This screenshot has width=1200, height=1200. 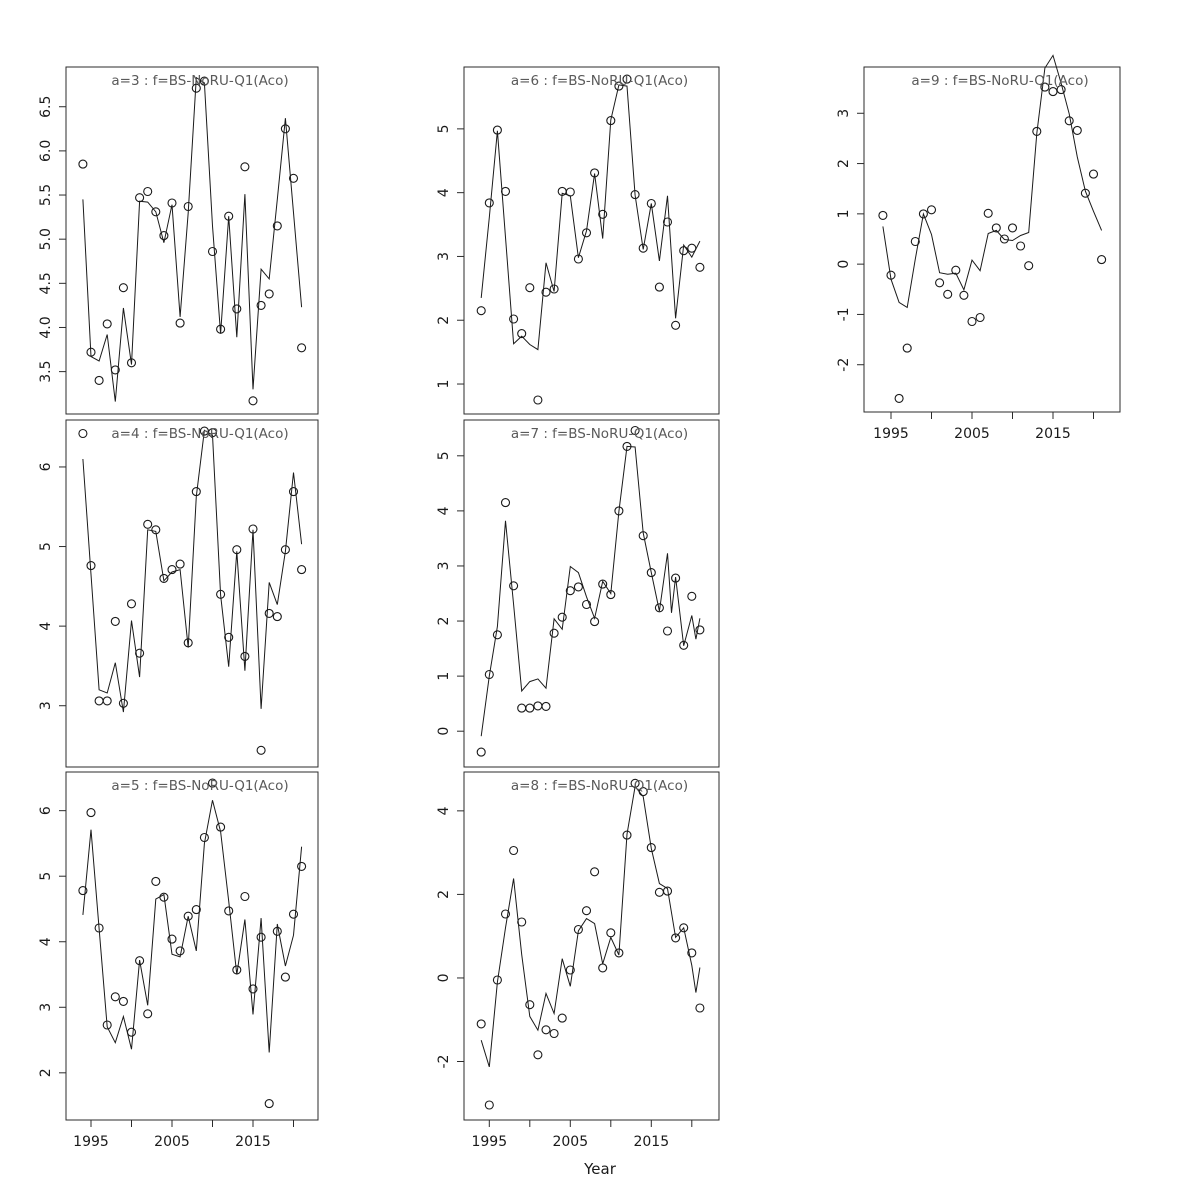 I want to click on fit-line, so click(x=192, y=239).